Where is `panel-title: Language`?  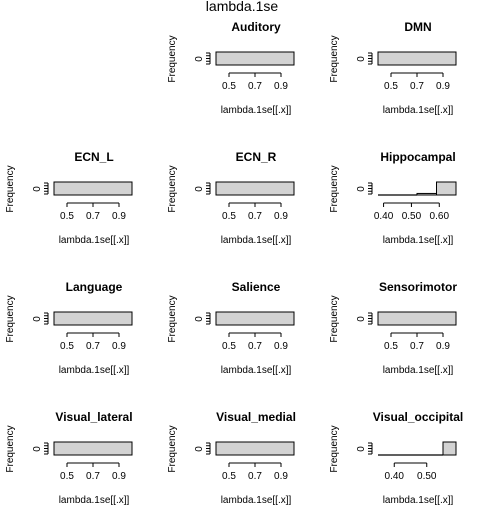 panel-title: Language is located at coordinates (94, 287).